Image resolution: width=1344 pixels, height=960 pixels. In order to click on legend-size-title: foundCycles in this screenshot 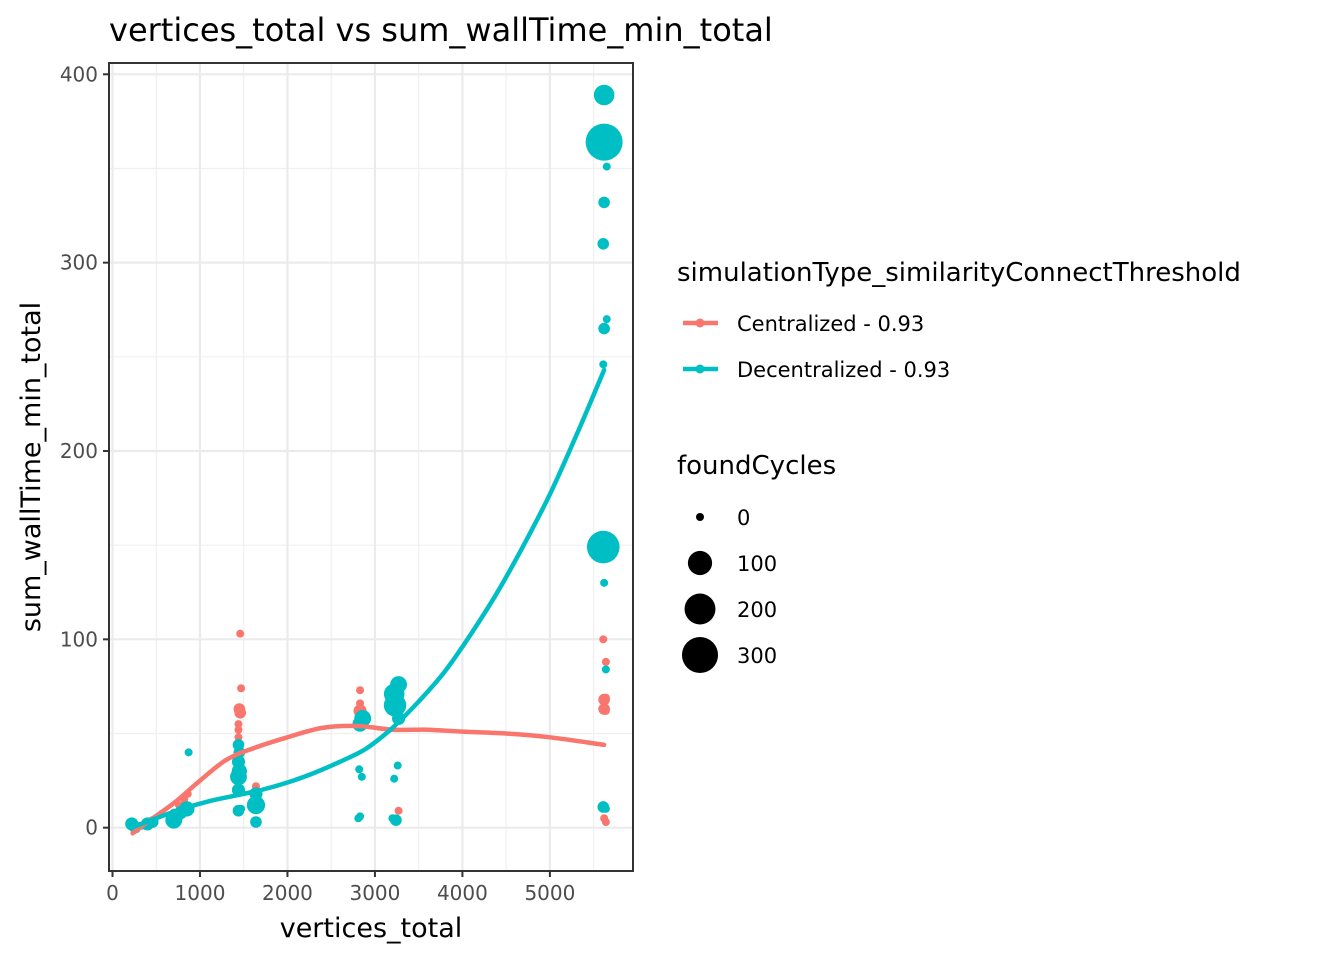, I will do `click(756, 466)`.